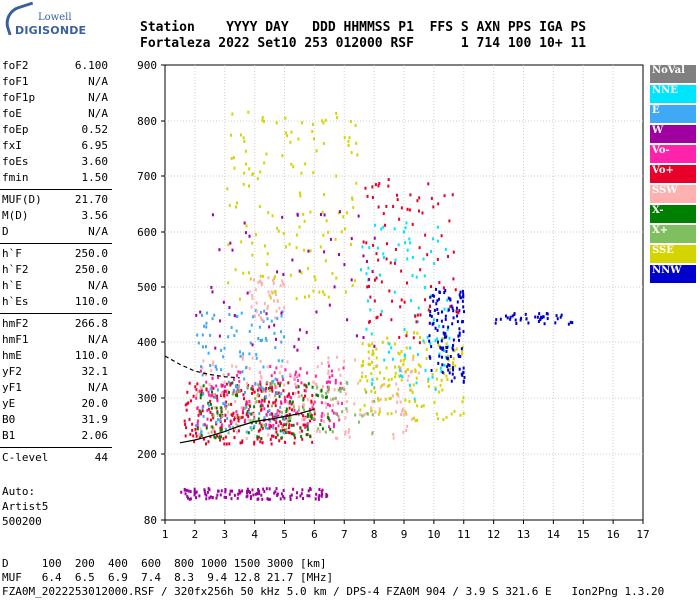 The width and height of the screenshot is (700, 600). I want to click on param-value: 20.0, so click(95, 403).